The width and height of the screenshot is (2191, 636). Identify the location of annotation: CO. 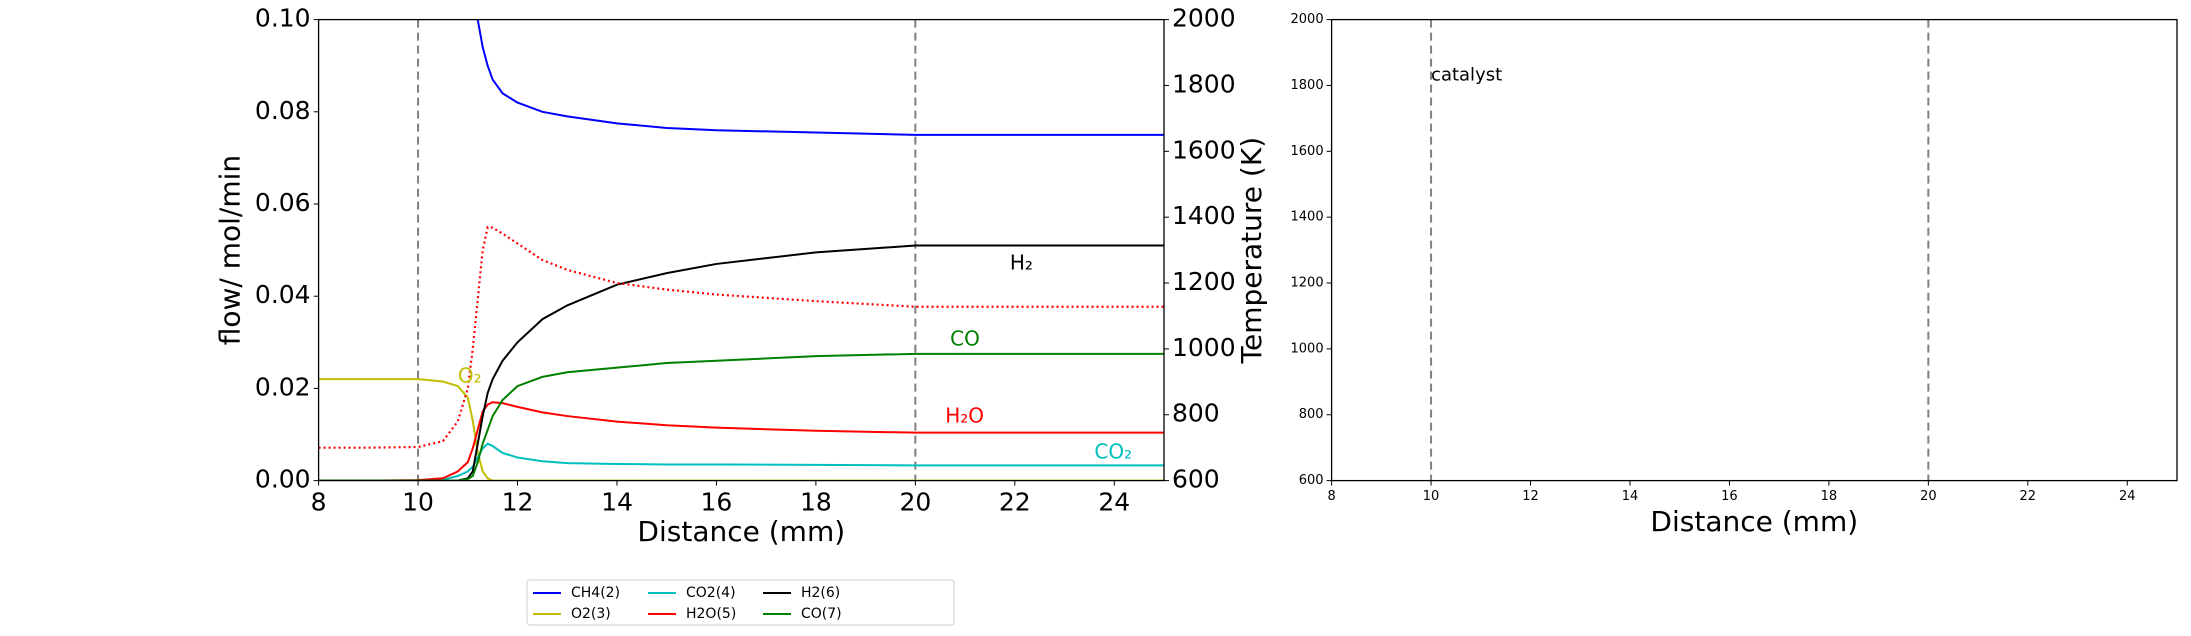
(965, 338).